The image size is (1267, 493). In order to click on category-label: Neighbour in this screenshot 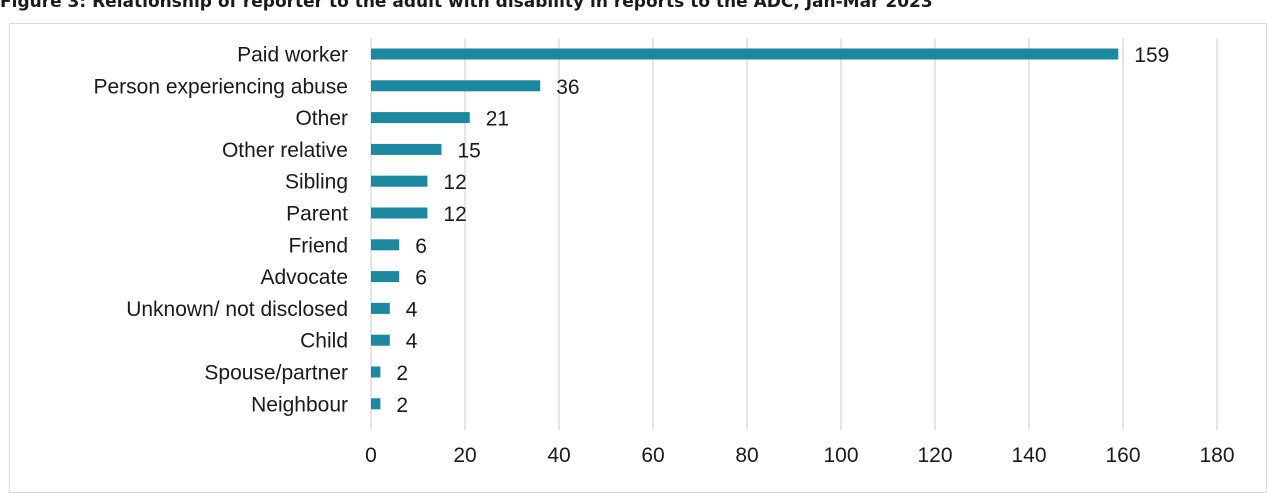, I will do `click(299, 404)`.